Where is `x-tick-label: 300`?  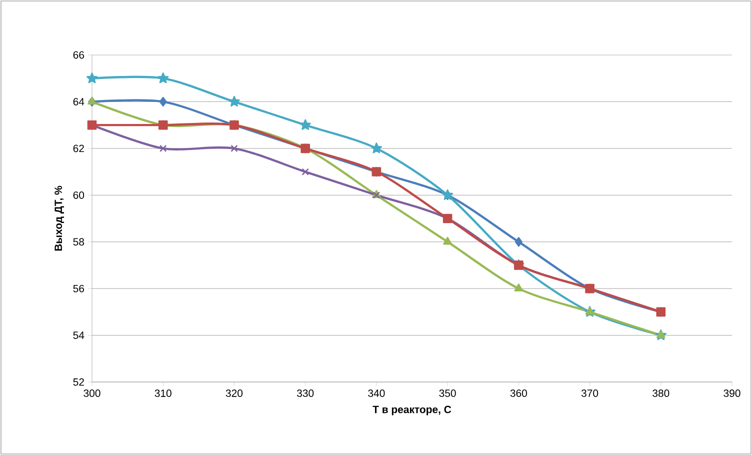 x-tick-label: 300 is located at coordinates (92, 393).